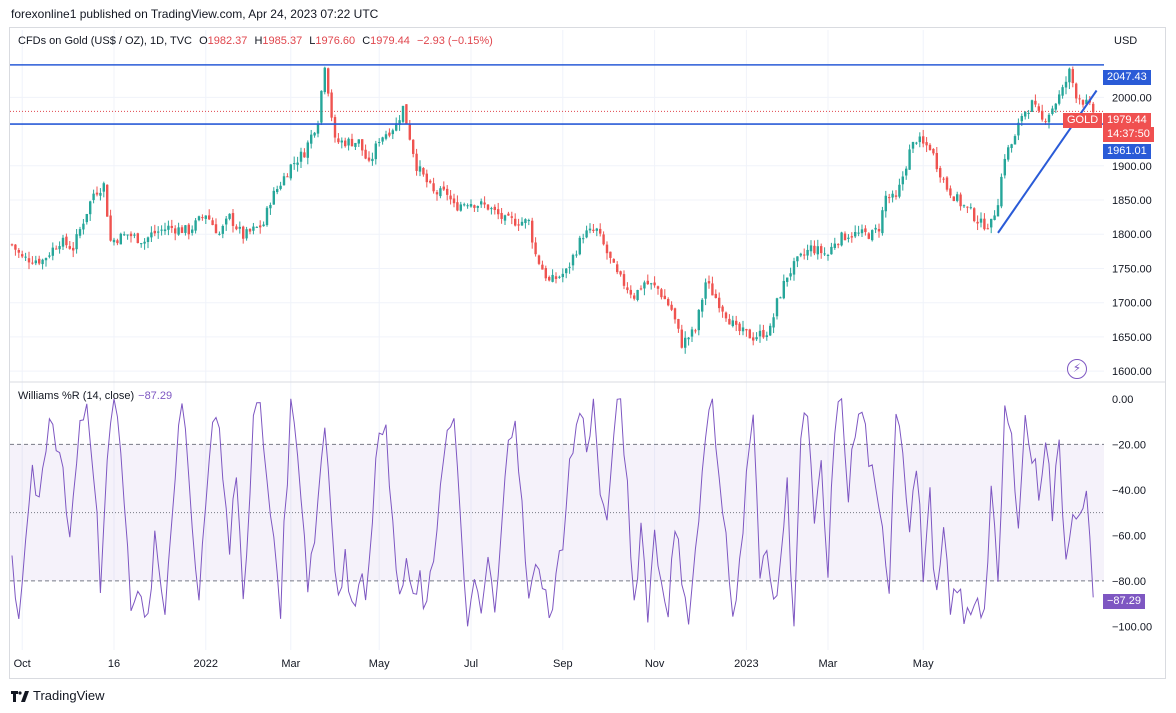  What do you see at coordinates (155, 396) in the screenshot?
I see `indicator-value: −87.29` at bounding box center [155, 396].